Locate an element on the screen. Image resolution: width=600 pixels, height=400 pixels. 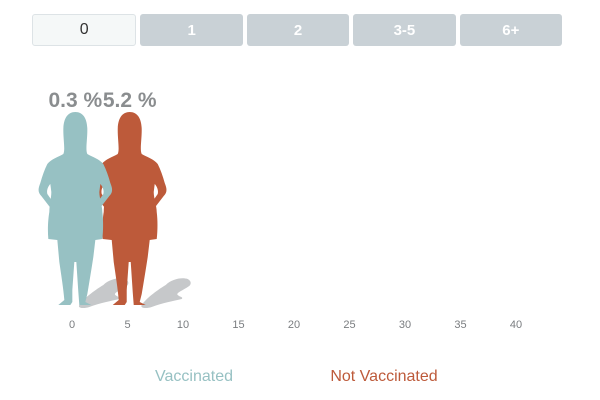
legend-vaccinated: Vaccinated is located at coordinates (194, 376).